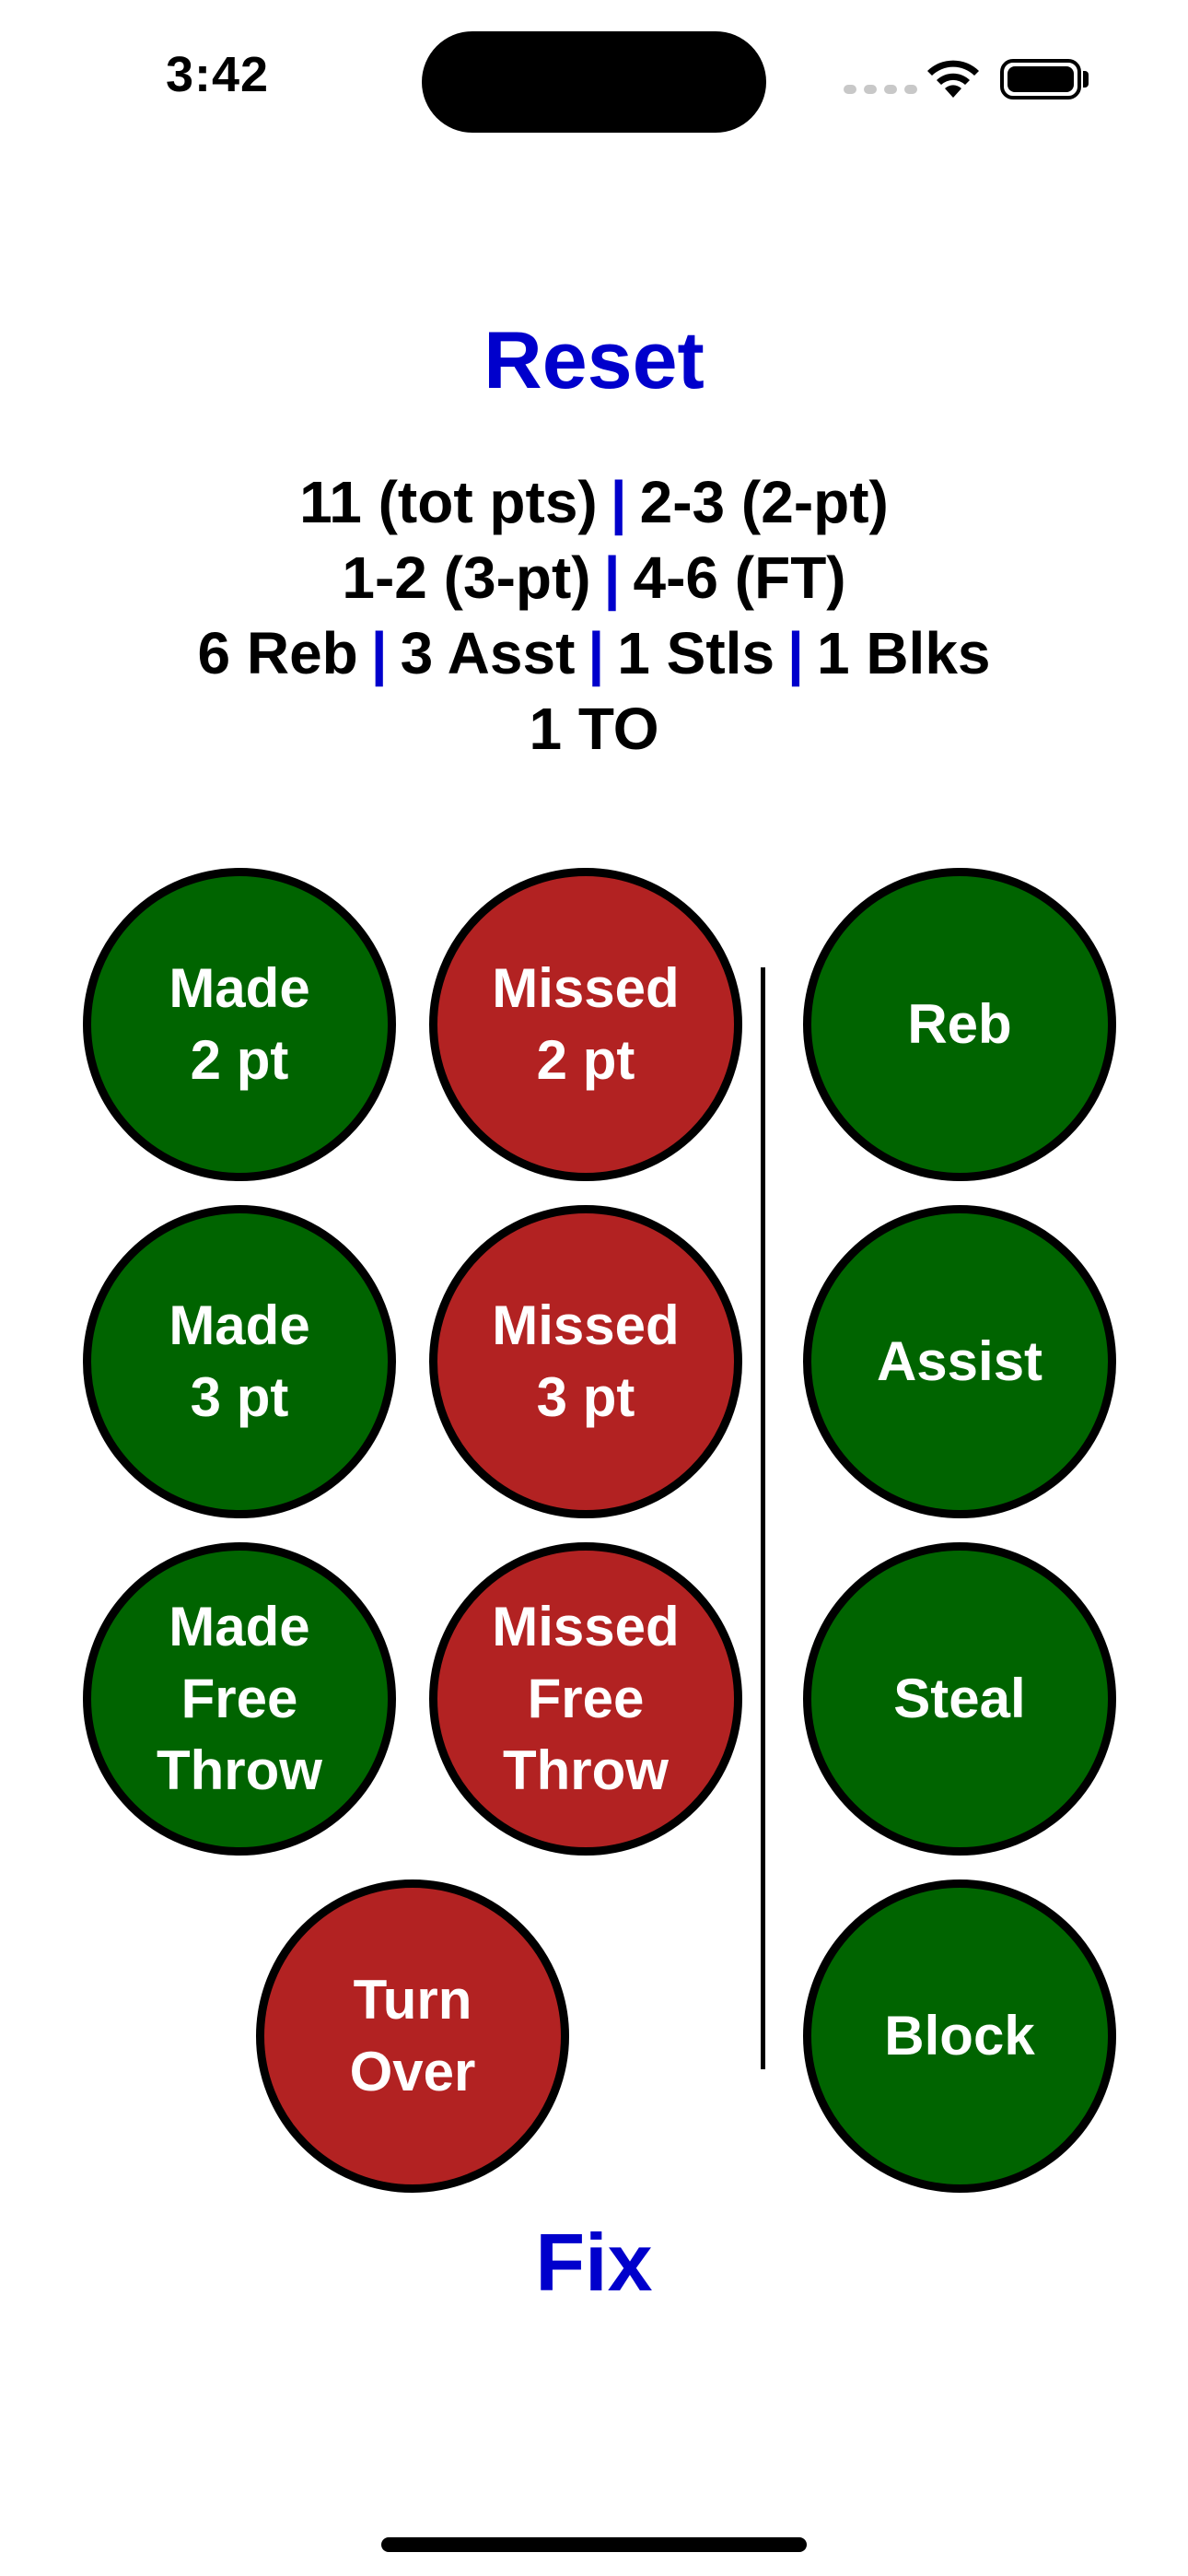 The image size is (1188, 2576). What do you see at coordinates (903, 653) in the screenshot?
I see `blocks-stat: 1 Blks` at bounding box center [903, 653].